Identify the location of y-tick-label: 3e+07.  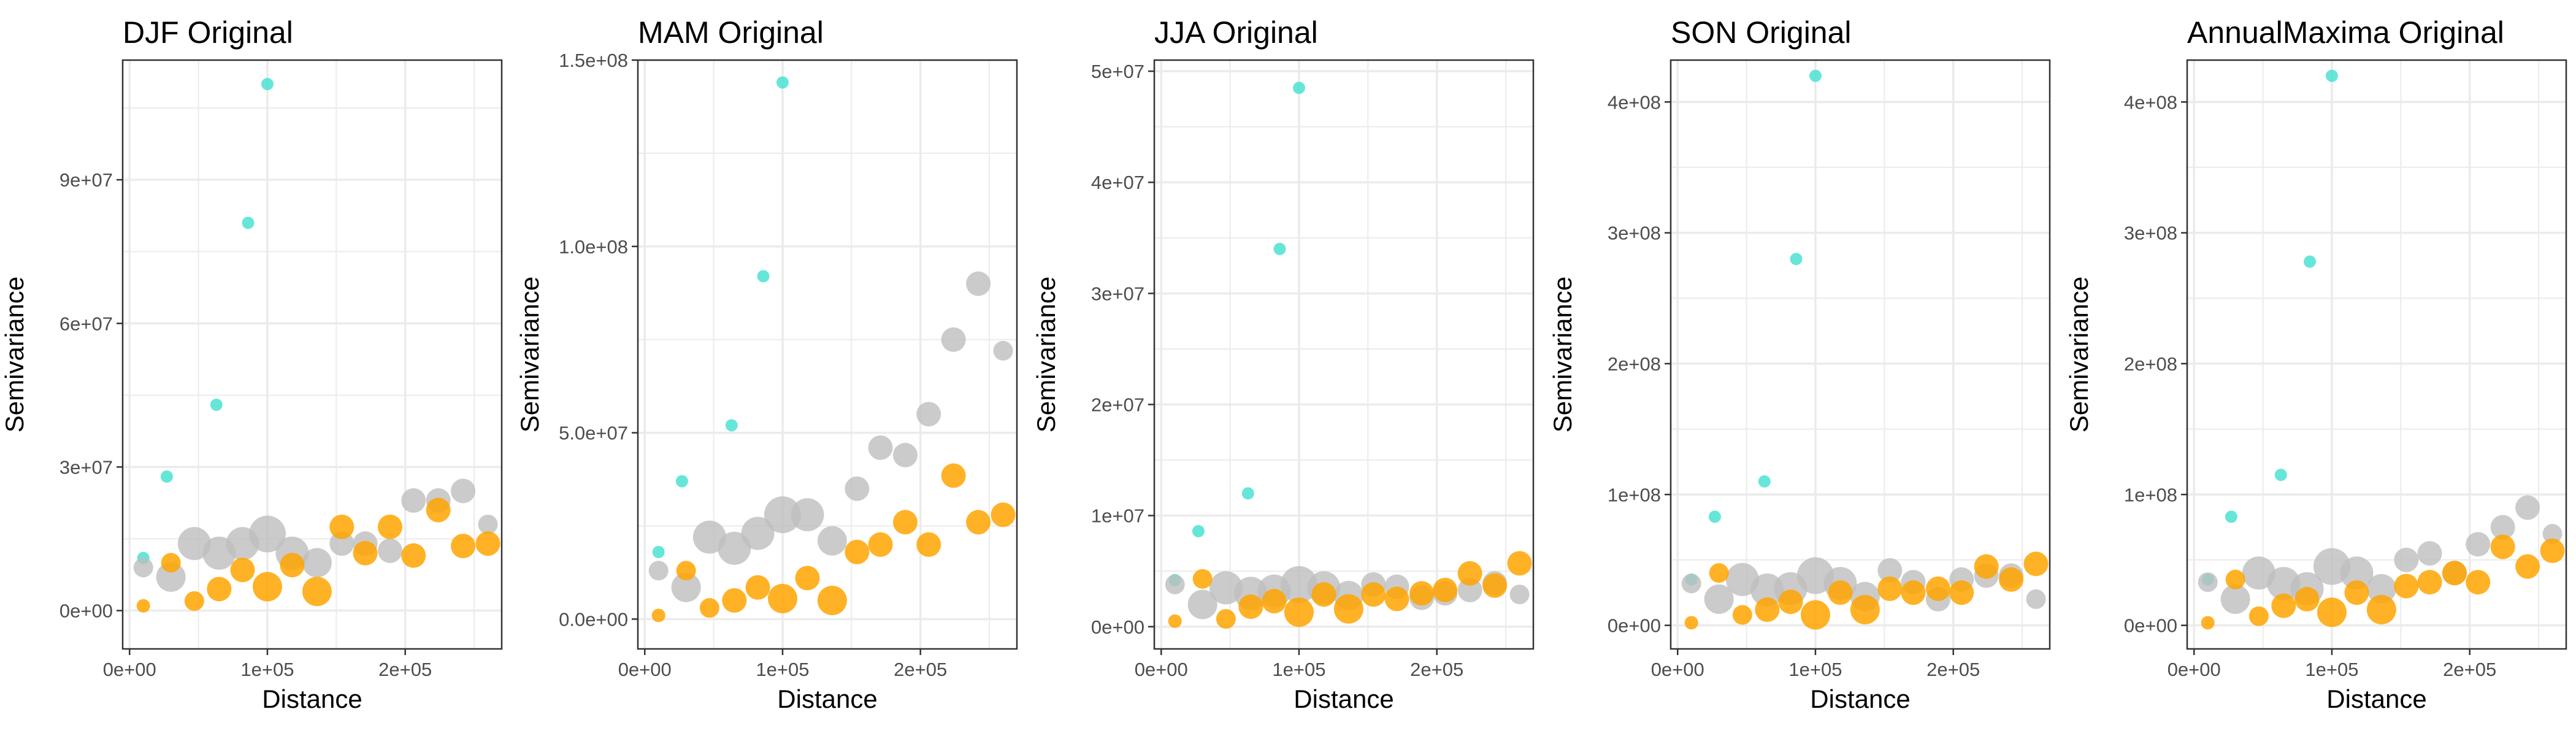
(1117, 293).